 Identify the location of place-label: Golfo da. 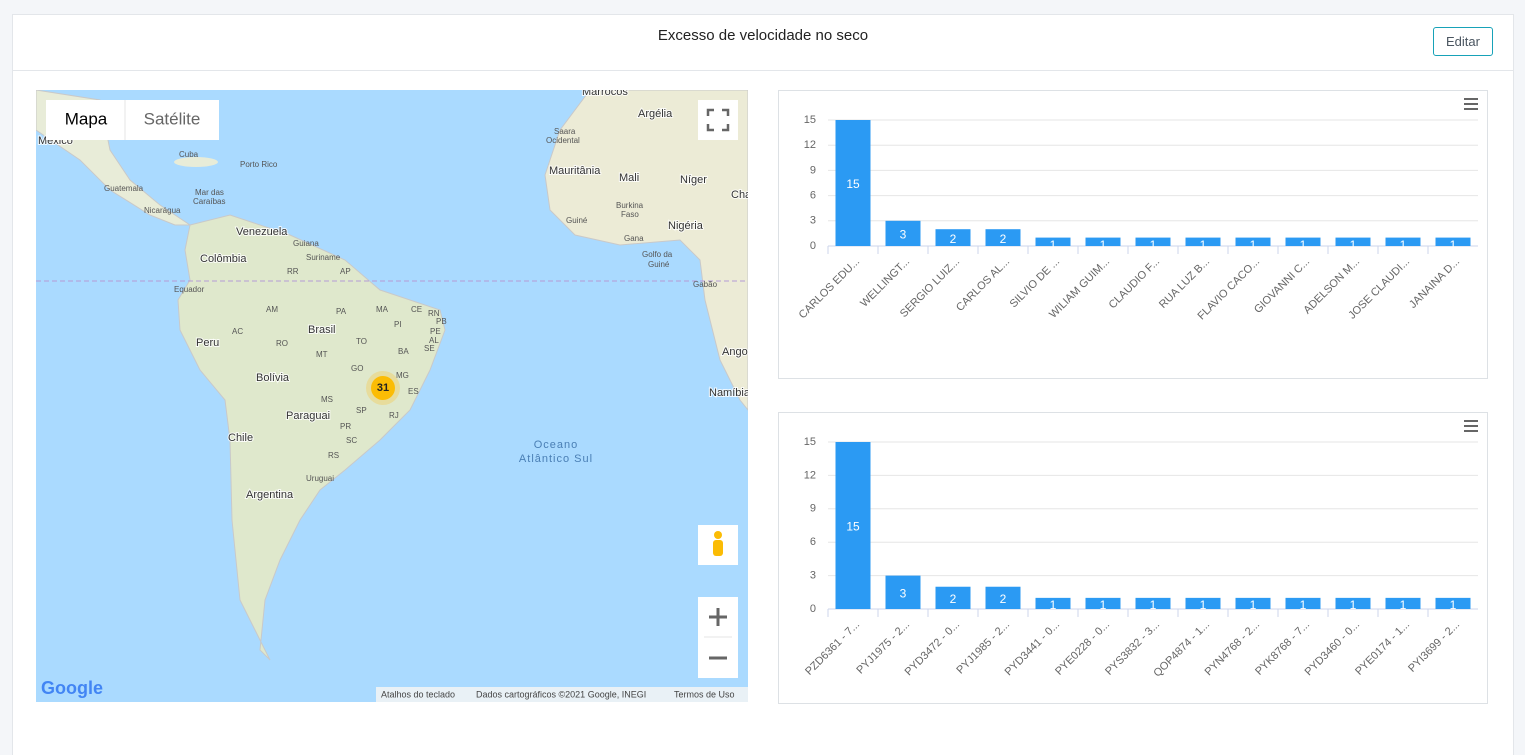
(657, 254).